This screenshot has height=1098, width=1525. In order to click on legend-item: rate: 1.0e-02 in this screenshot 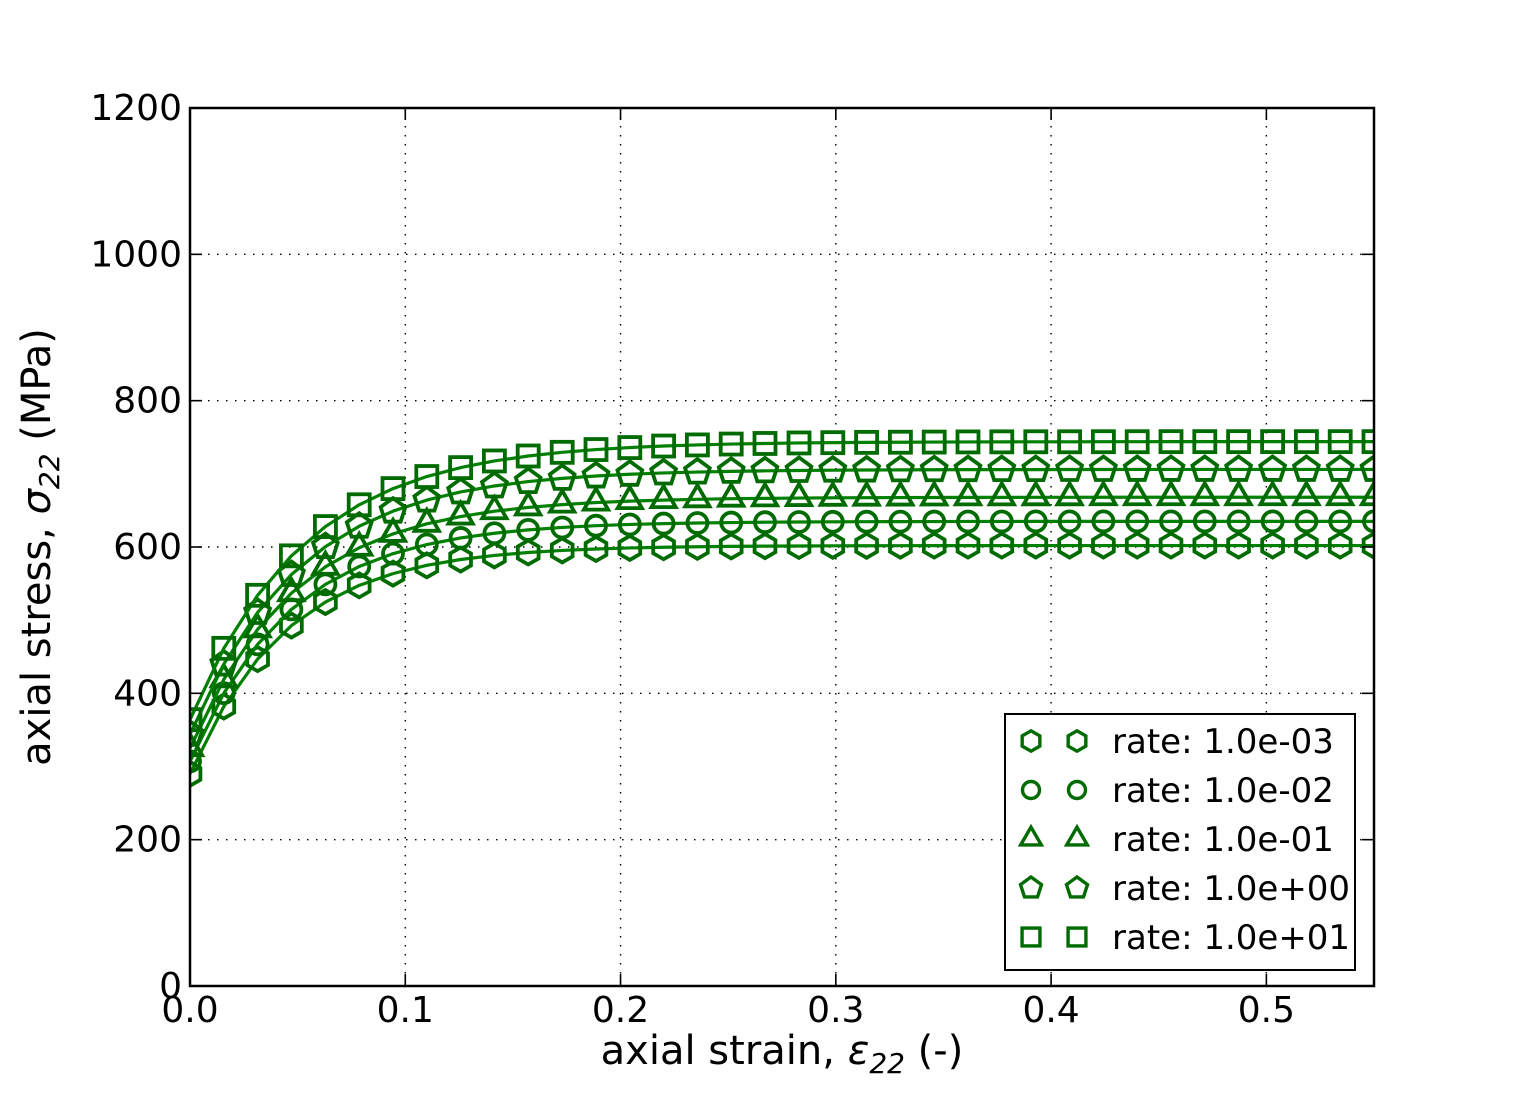, I will do `click(1177, 791)`.